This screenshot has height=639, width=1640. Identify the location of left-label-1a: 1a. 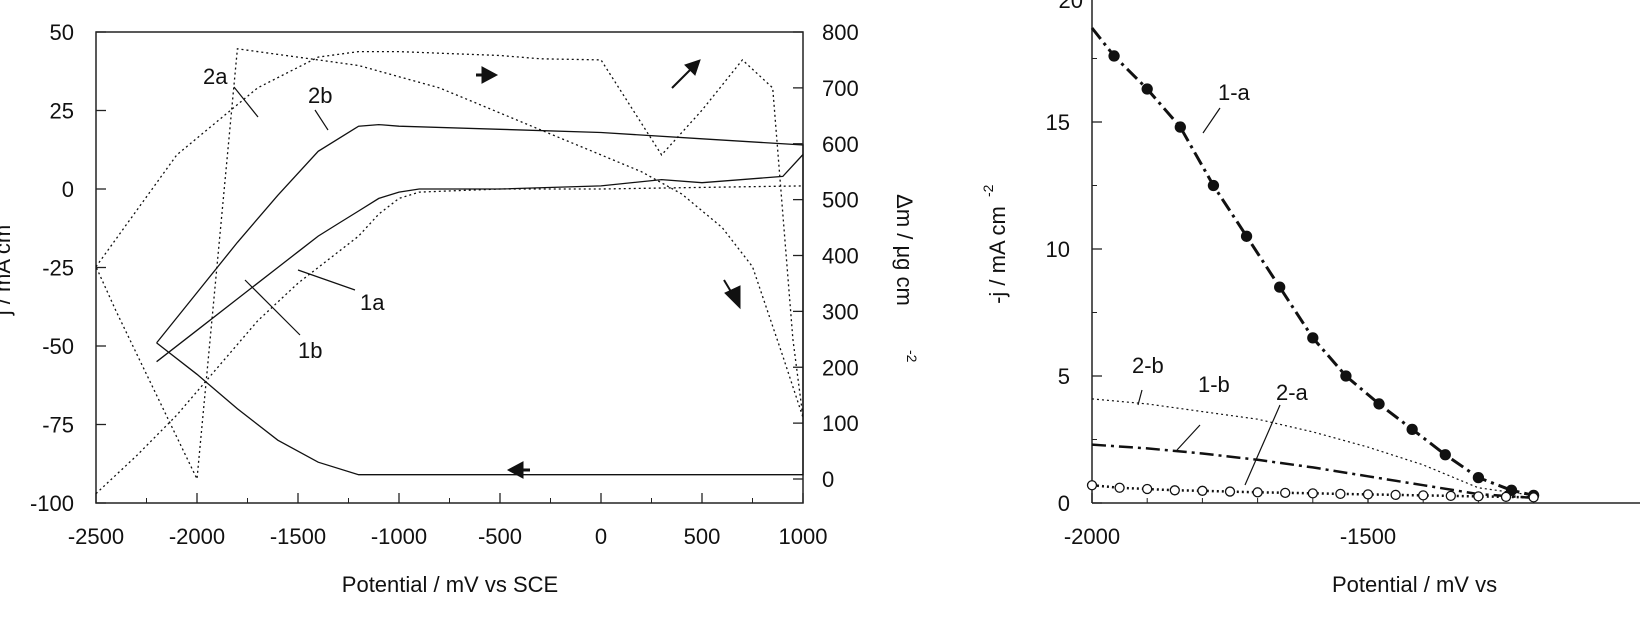
(372, 302).